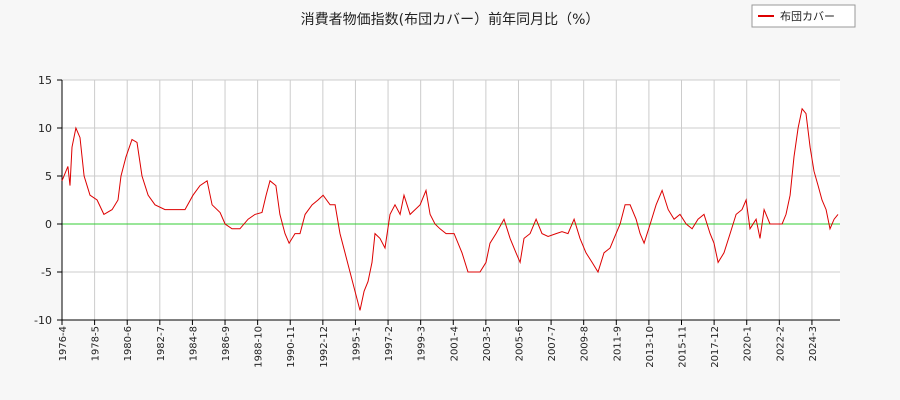 The height and width of the screenshot is (400, 900). I want to click on x-tick-label: 1997-2, so click(389, 343).